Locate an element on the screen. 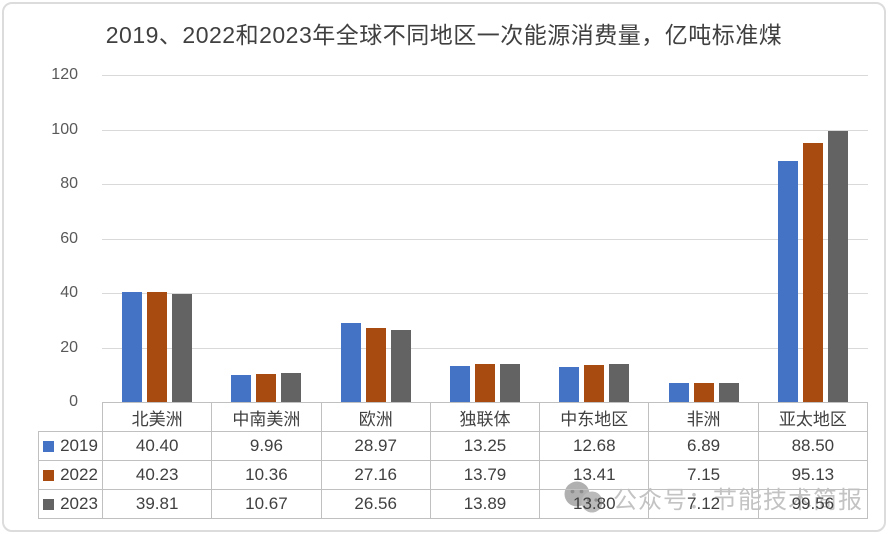 The width and height of the screenshot is (888, 534). legend-label: 2023 is located at coordinates (79, 503).